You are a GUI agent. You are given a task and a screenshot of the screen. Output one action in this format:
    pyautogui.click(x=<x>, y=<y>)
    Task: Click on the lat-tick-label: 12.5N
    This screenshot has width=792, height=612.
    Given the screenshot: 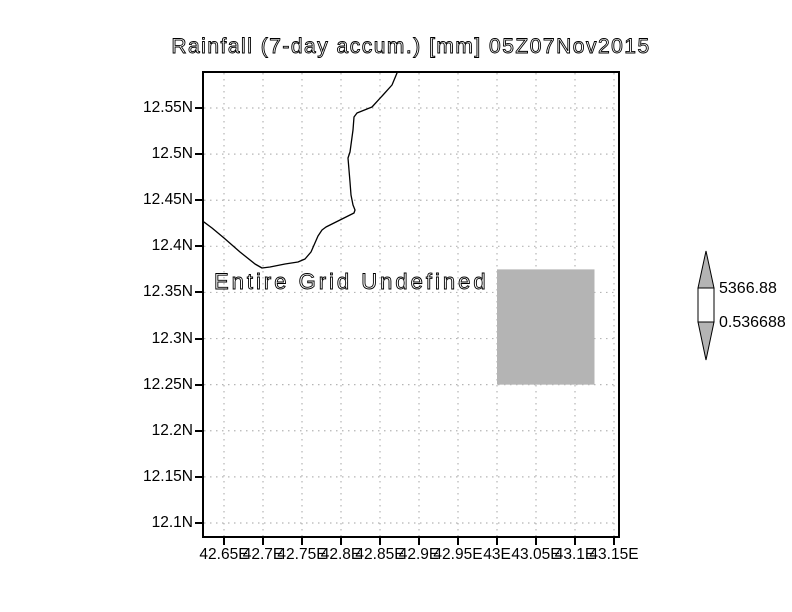 What is the action you would take?
    pyautogui.click(x=172, y=154)
    